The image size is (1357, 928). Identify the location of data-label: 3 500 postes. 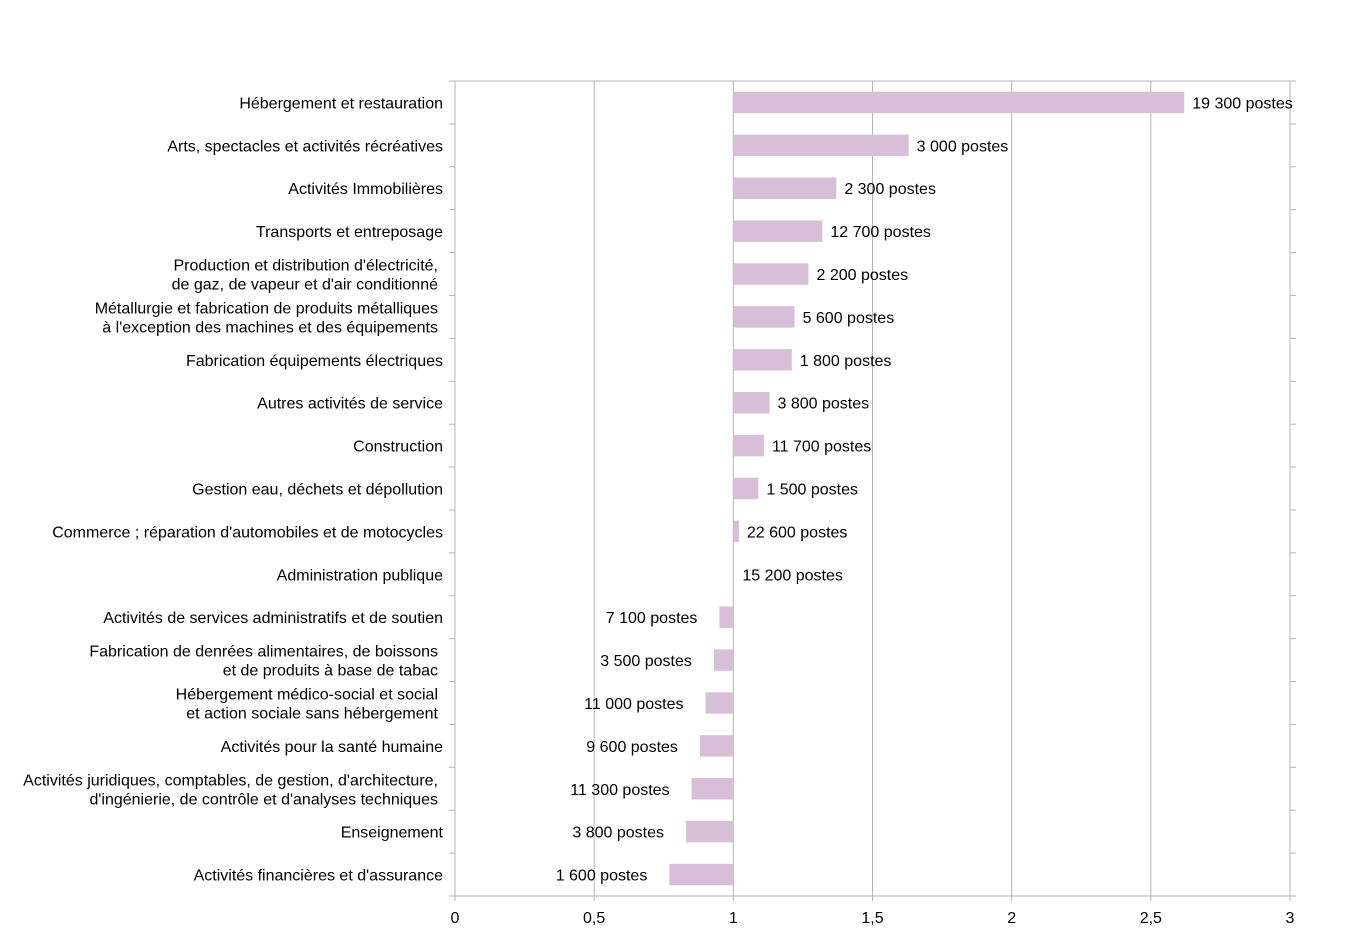
(646, 661).